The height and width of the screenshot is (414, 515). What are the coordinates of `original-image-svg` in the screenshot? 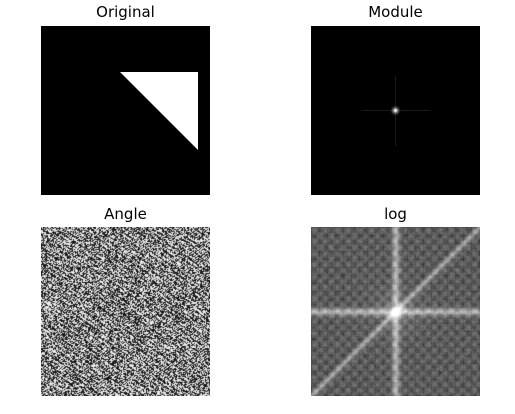 It's located at (125, 110).